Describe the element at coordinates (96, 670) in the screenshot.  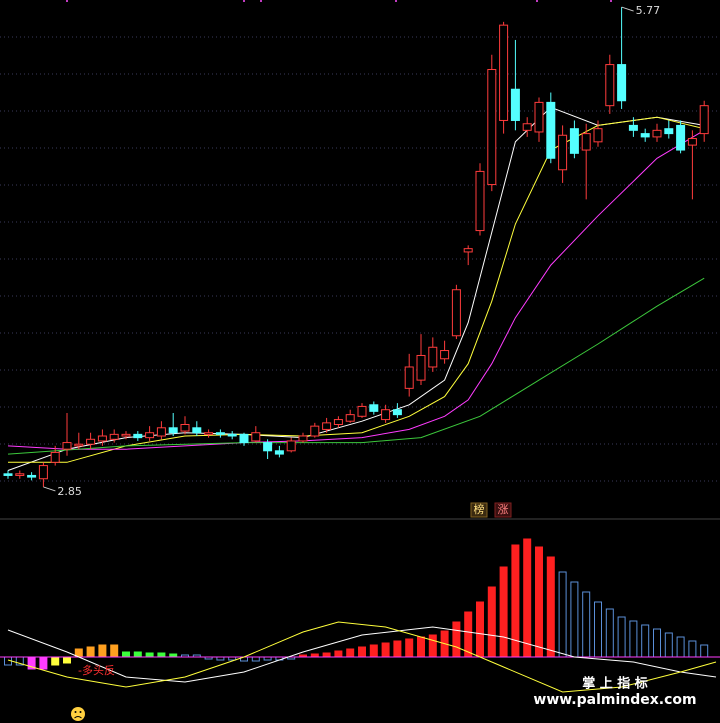
I see `annotation: -多头反` at that location.